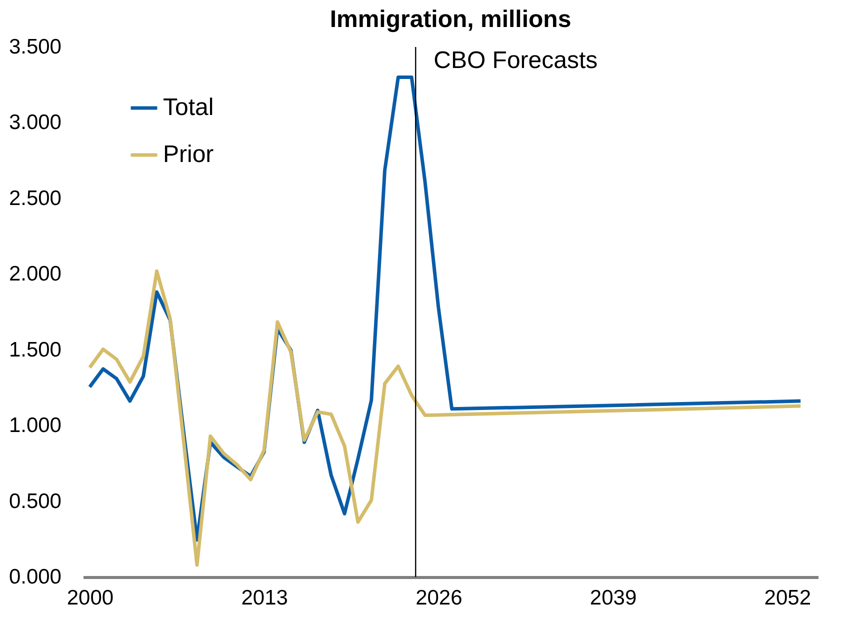 This screenshot has width=843, height=632. I want to click on x-tick-label: 2026, so click(439, 598).